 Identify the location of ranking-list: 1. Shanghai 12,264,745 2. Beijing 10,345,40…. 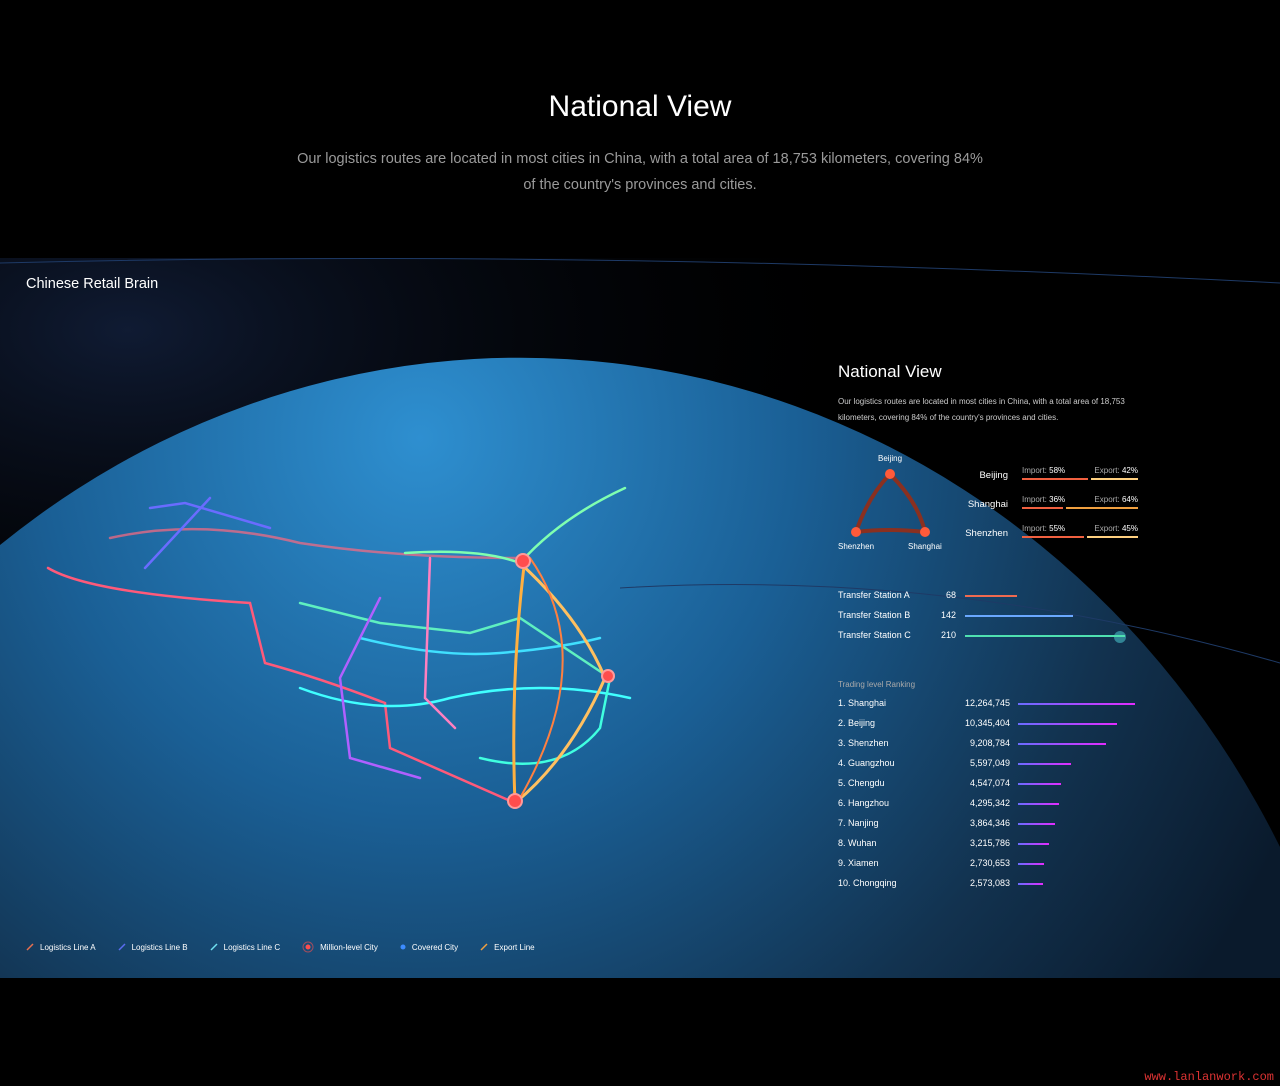
(988, 798).